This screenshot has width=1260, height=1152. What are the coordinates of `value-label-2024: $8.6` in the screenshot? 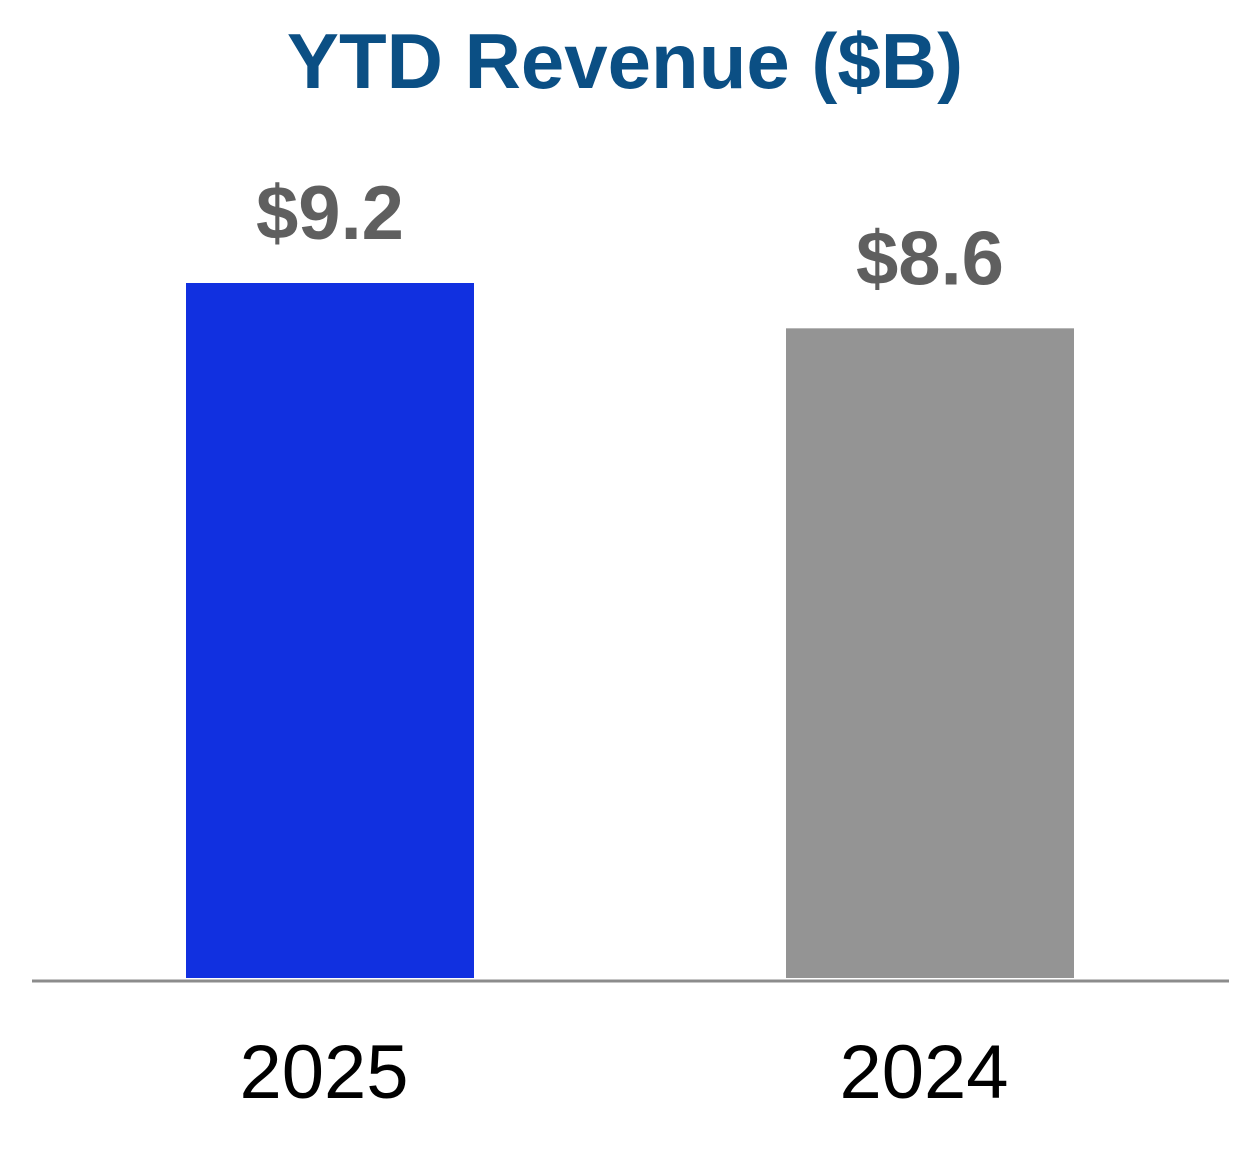 It's located at (930, 258).